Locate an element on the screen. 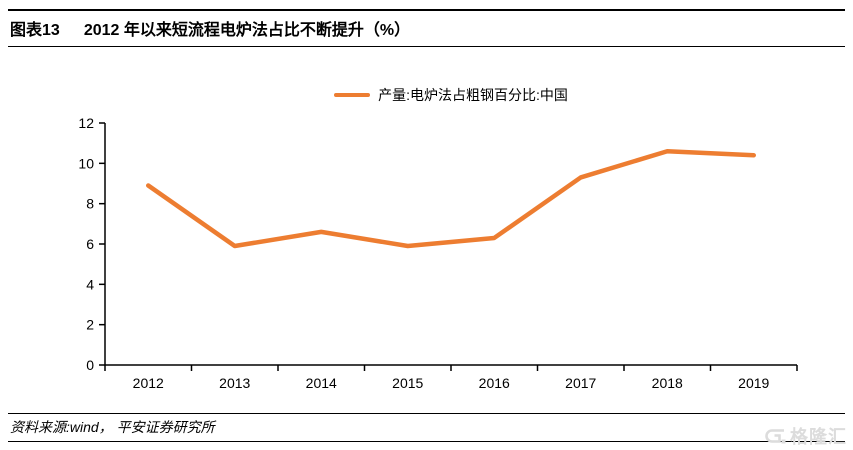 Image resolution: width=853 pixels, height=450 pixels. svg-text: 2016 is located at coordinates (494, 383).